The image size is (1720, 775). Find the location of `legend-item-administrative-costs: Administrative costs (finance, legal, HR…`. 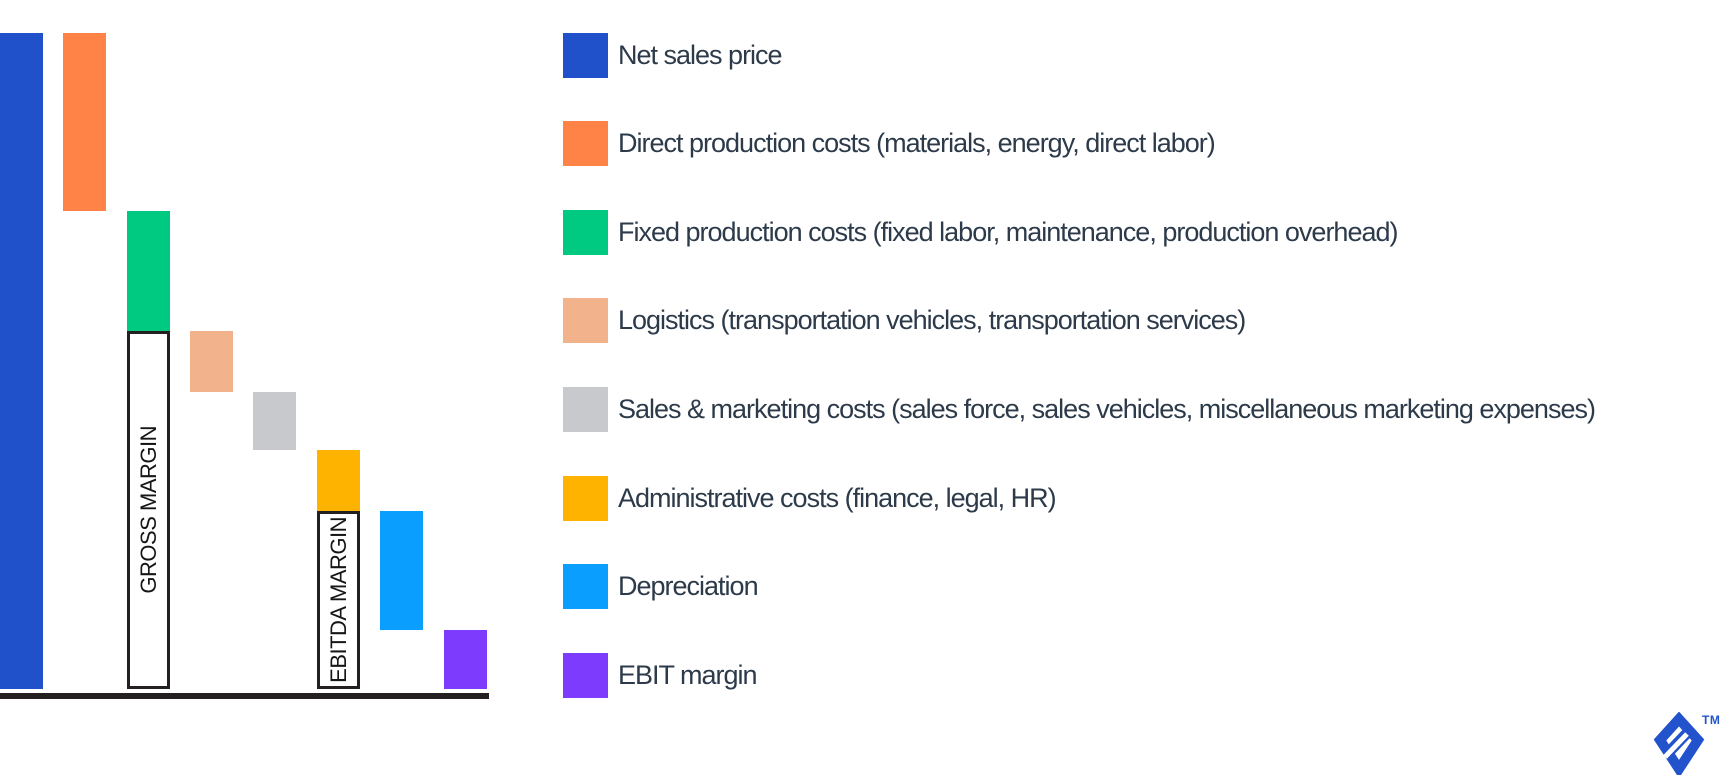

legend-item-administrative-costs: Administrative costs (finance, legal, HR… is located at coordinates (810, 498).